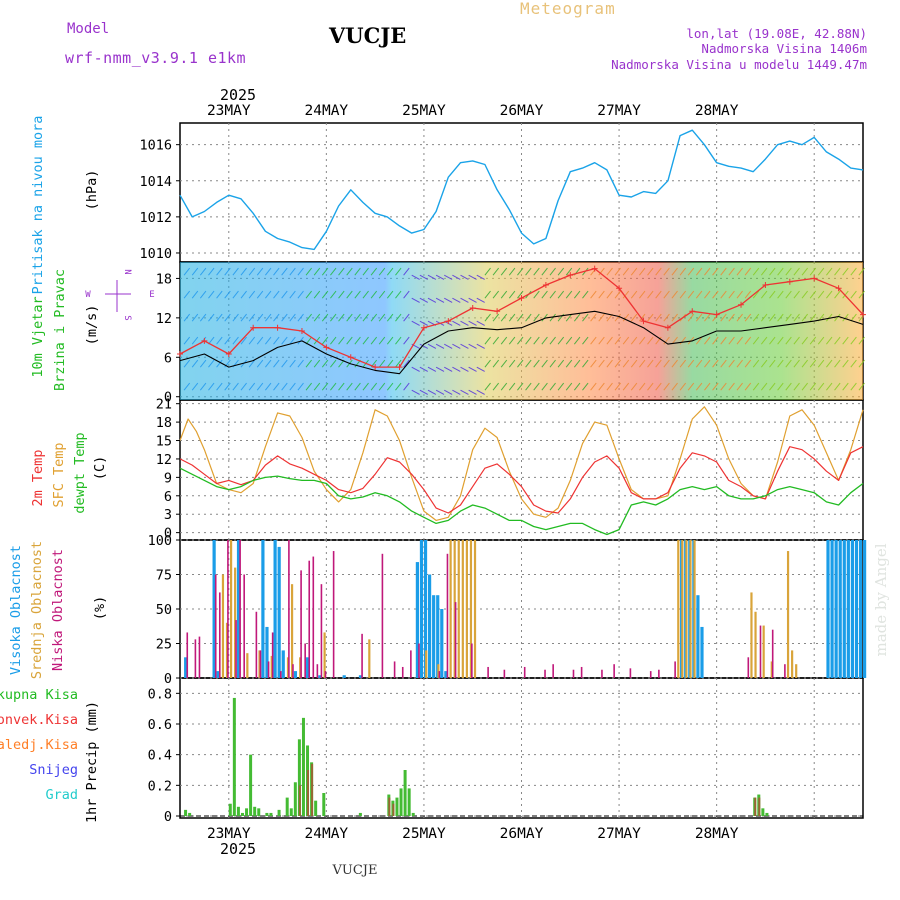 The height and width of the screenshot is (900, 900). Describe the element at coordinates (881, 599) in the screenshot. I see `credit-text: made by Angel` at that location.